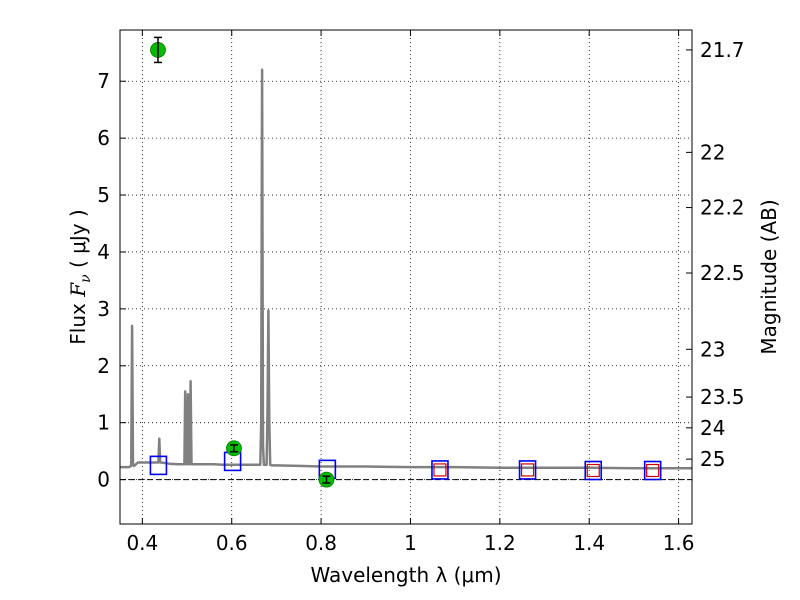 The width and height of the screenshot is (800, 600). Describe the element at coordinates (722, 208) in the screenshot. I see `magnitude-tick-label: 22.2` at that location.